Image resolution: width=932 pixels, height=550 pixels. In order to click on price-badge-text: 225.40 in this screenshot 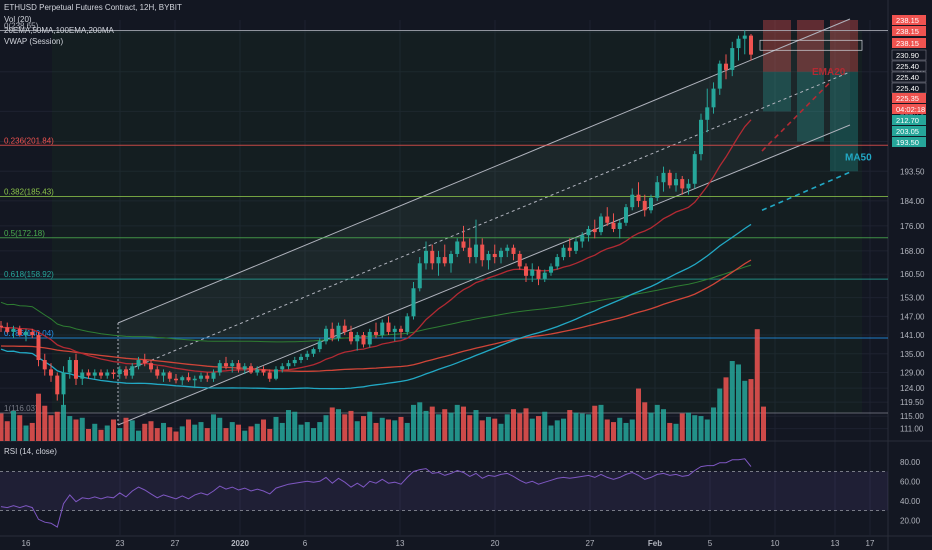, I will do `click(907, 66)`.